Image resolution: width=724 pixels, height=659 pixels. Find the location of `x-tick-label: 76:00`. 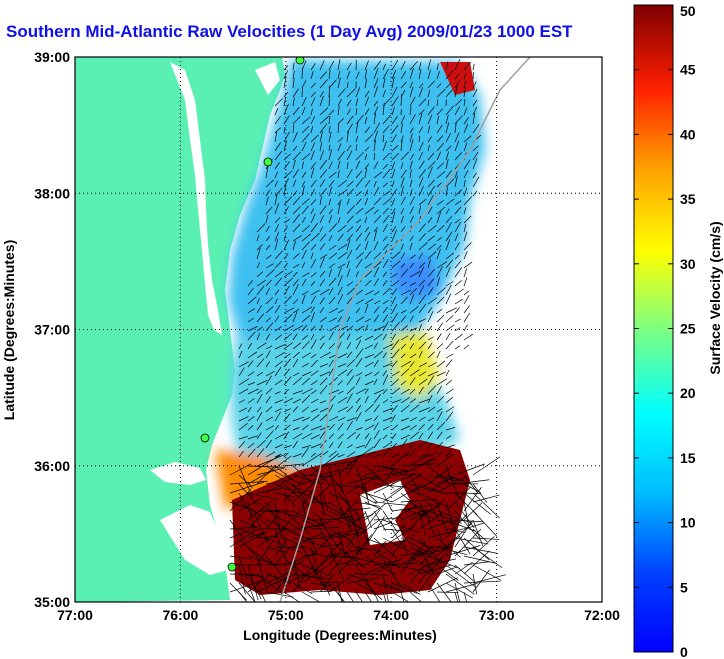

x-tick-label: 76:00 is located at coordinates (180, 615).